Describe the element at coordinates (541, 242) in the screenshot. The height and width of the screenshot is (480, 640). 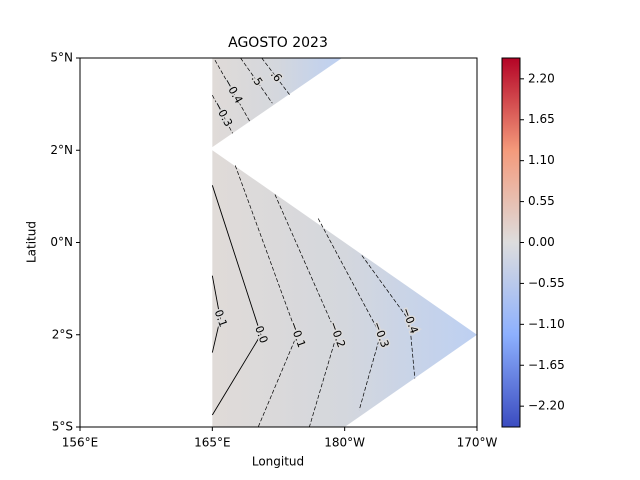
I see `colorbar-tick-label: 0.00` at that location.